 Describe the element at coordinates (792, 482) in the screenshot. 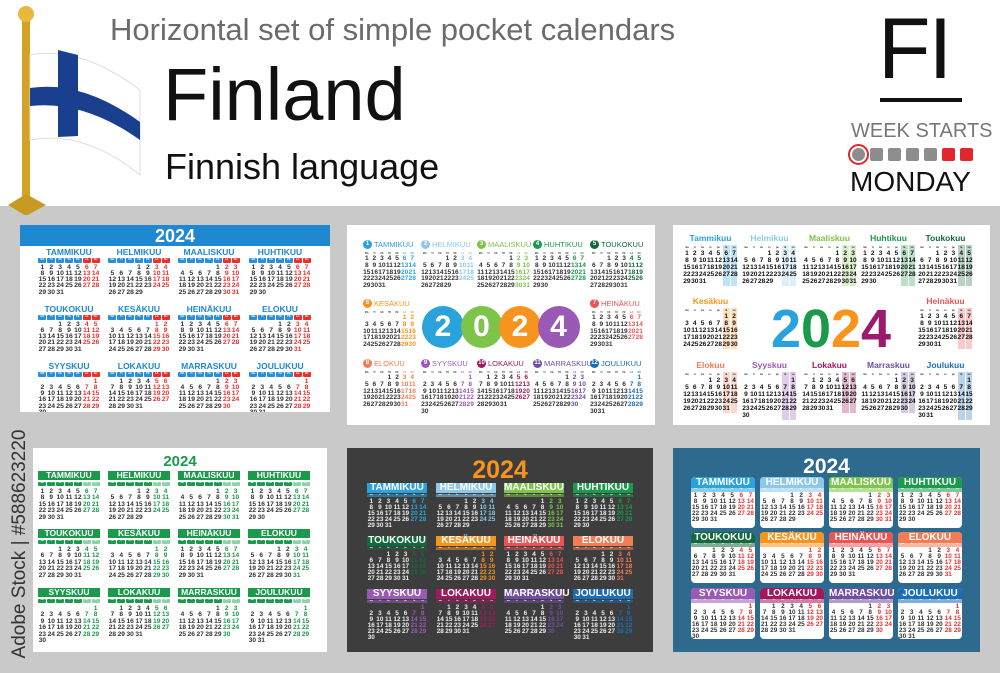

I see `month-title: HELMIKUU` at that location.